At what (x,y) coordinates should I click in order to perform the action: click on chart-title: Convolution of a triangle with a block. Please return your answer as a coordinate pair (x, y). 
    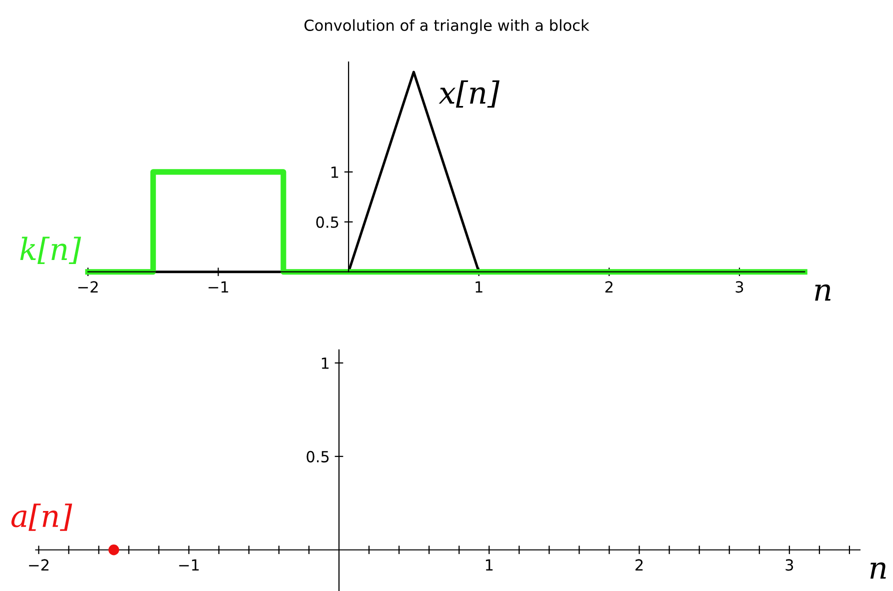
    Looking at the image, I should click on (447, 26).